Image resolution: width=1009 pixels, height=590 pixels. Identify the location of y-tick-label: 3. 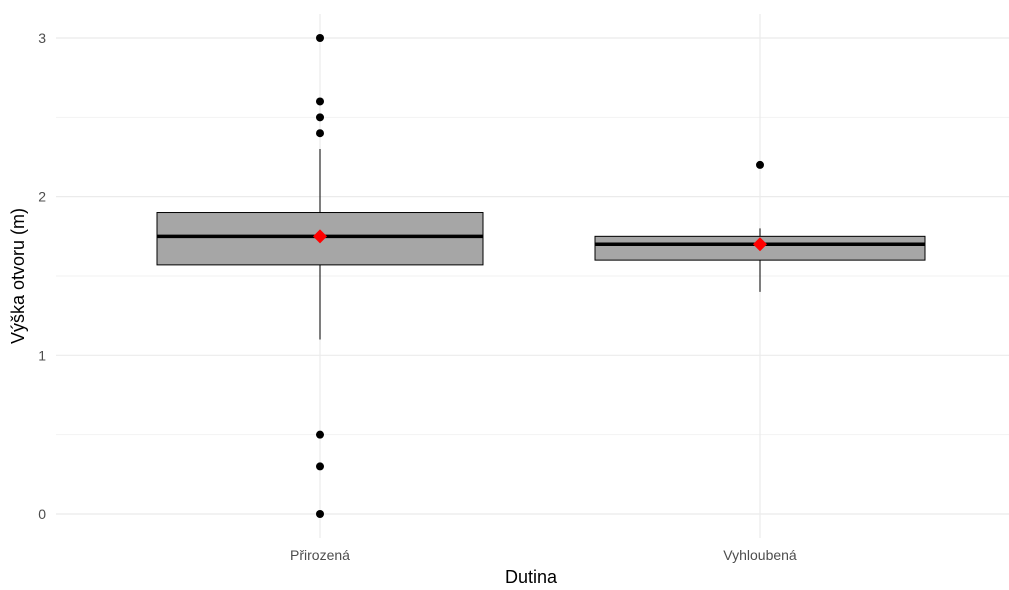
(42, 38).